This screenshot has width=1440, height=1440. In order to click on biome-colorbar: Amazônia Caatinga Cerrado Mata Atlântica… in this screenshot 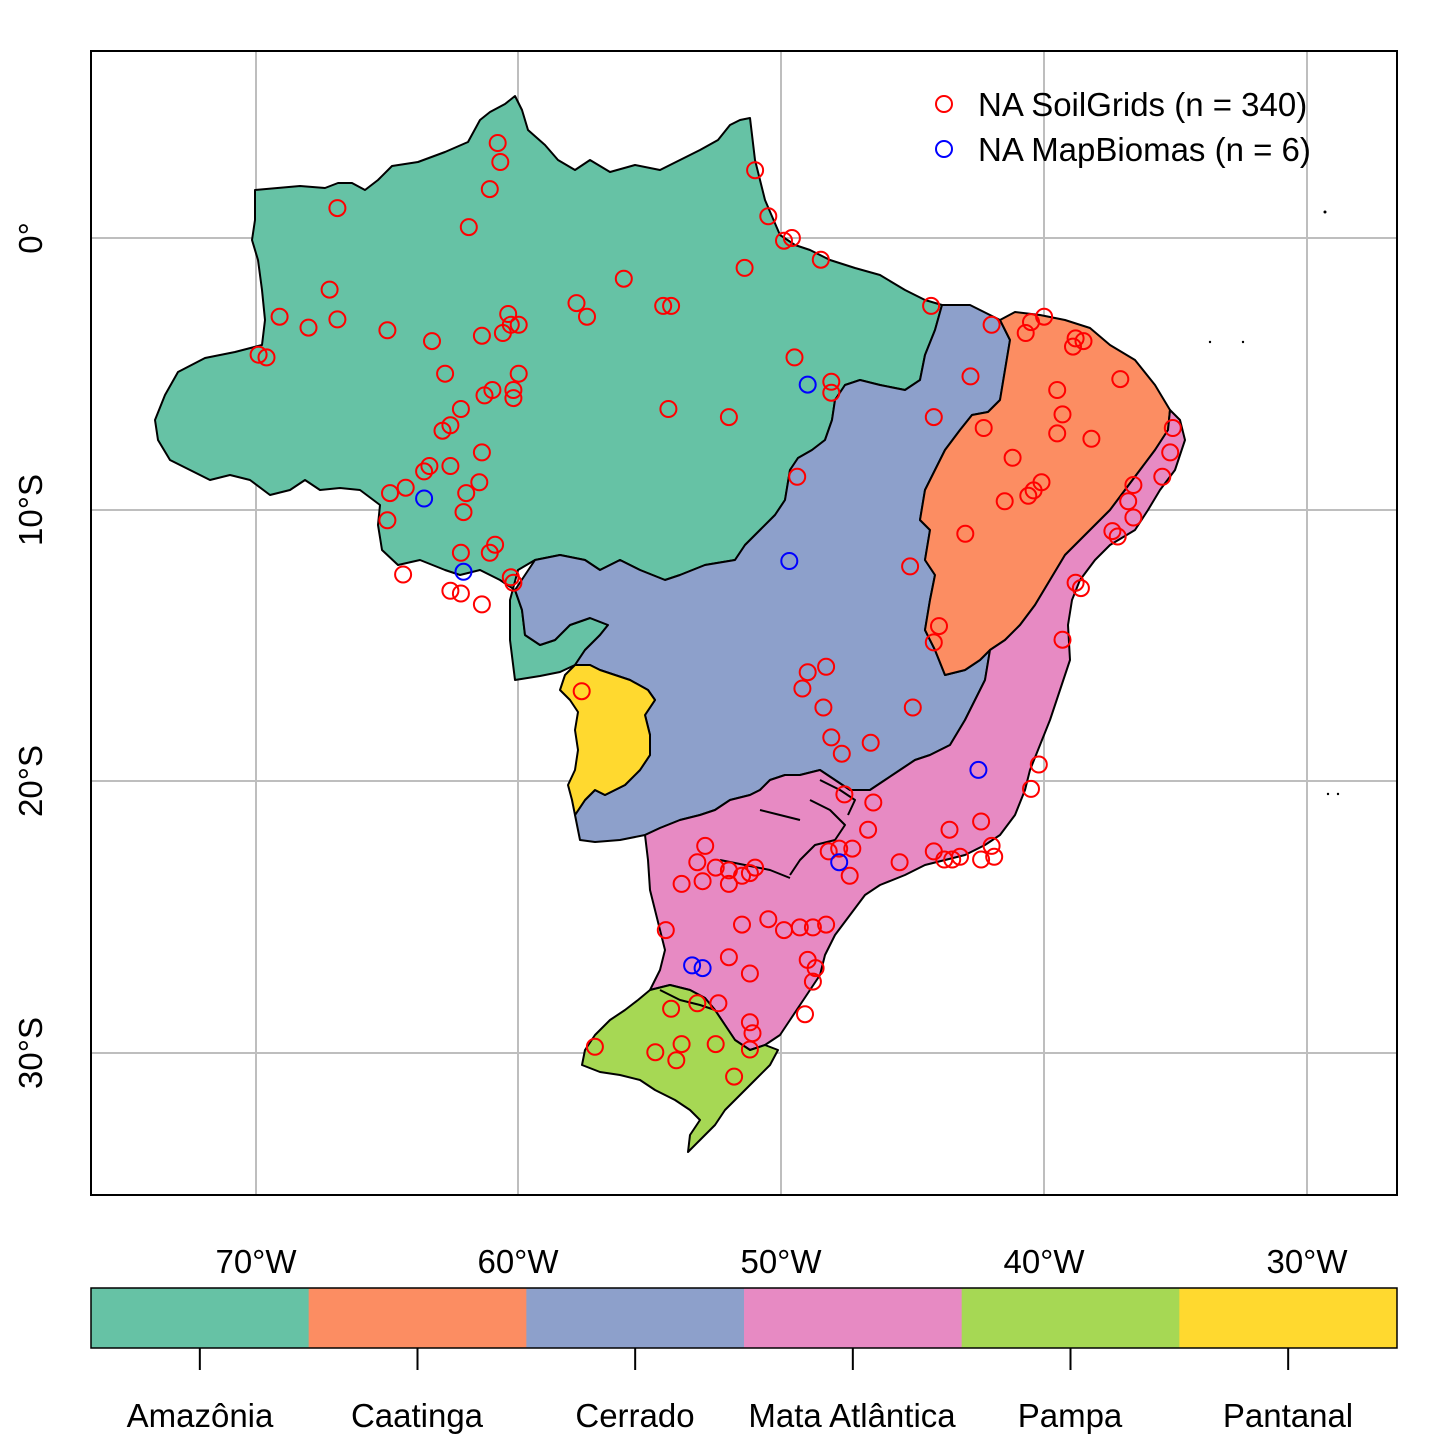, I will do `click(744, 1360)`.